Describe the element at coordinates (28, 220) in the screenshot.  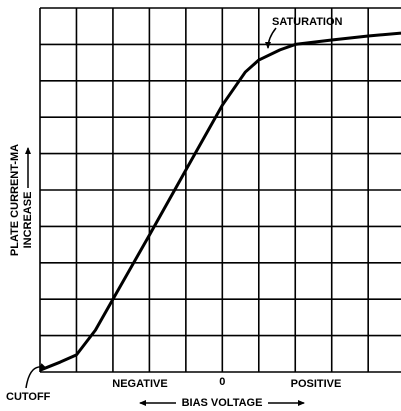
I see `y-axis-label: INCREASE` at that location.